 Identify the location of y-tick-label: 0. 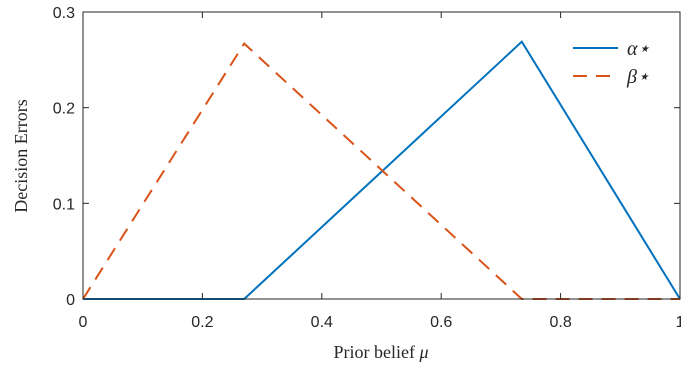
(70, 300).